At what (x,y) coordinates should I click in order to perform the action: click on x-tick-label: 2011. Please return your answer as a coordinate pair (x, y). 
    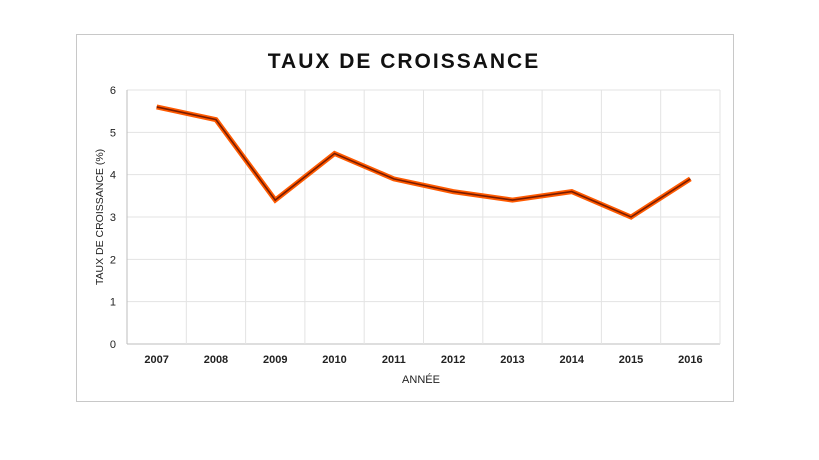
    Looking at the image, I should click on (394, 360).